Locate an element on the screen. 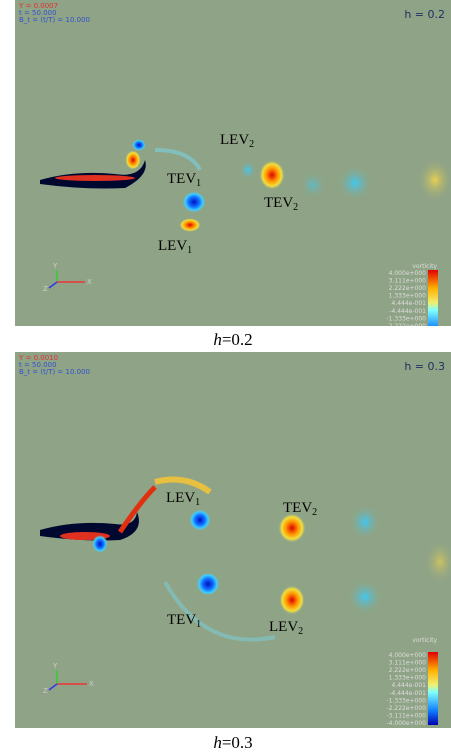  colorbar-label: -3.111e+000 is located at coordinates (406, 715).